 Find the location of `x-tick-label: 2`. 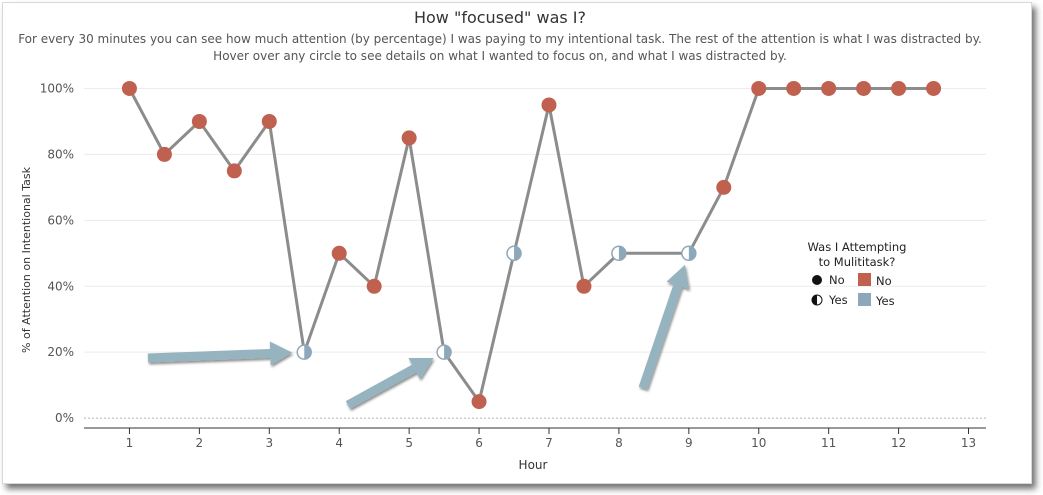

x-tick-label: 2 is located at coordinates (200, 443).